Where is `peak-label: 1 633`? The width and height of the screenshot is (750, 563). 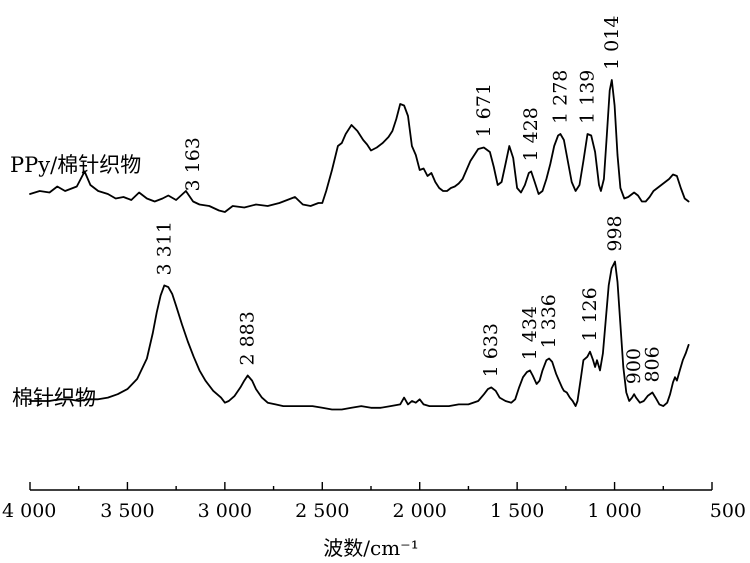 peak-label: 1 633 is located at coordinates (491, 350).